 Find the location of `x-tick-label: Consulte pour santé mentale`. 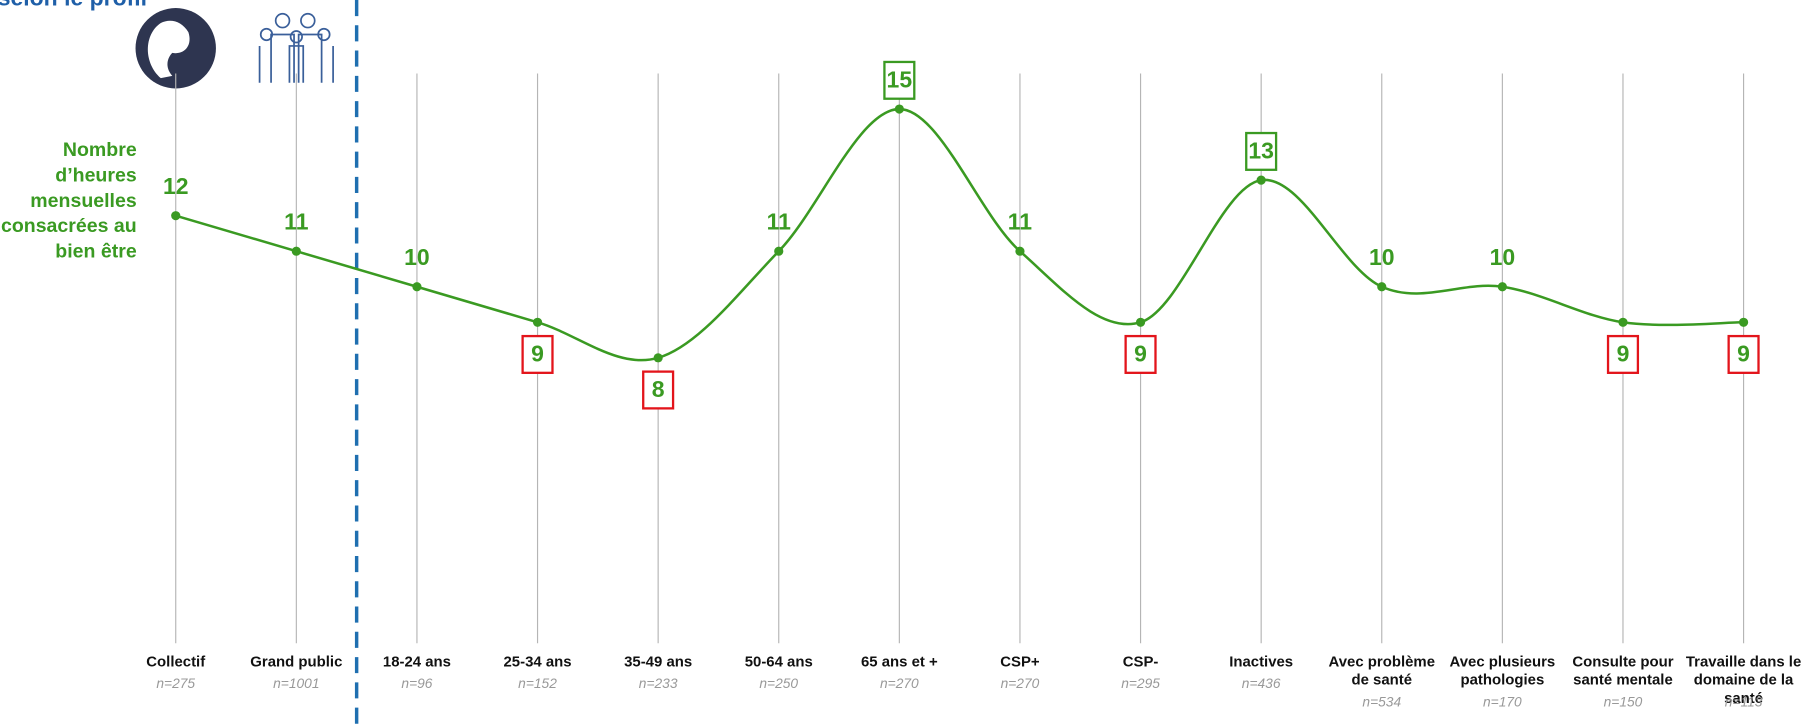

x-tick-label: Consulte pour santé mentale is located at coordinates (1623, 670).